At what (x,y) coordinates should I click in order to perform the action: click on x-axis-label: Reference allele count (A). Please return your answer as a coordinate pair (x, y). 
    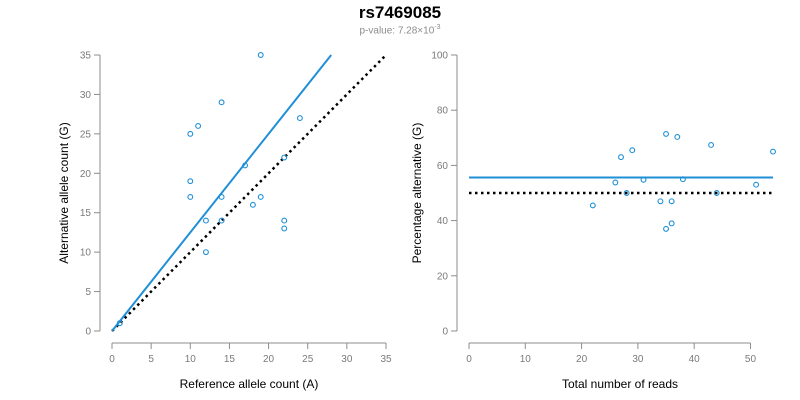
    Looking at the image, I should click on (249, 384).